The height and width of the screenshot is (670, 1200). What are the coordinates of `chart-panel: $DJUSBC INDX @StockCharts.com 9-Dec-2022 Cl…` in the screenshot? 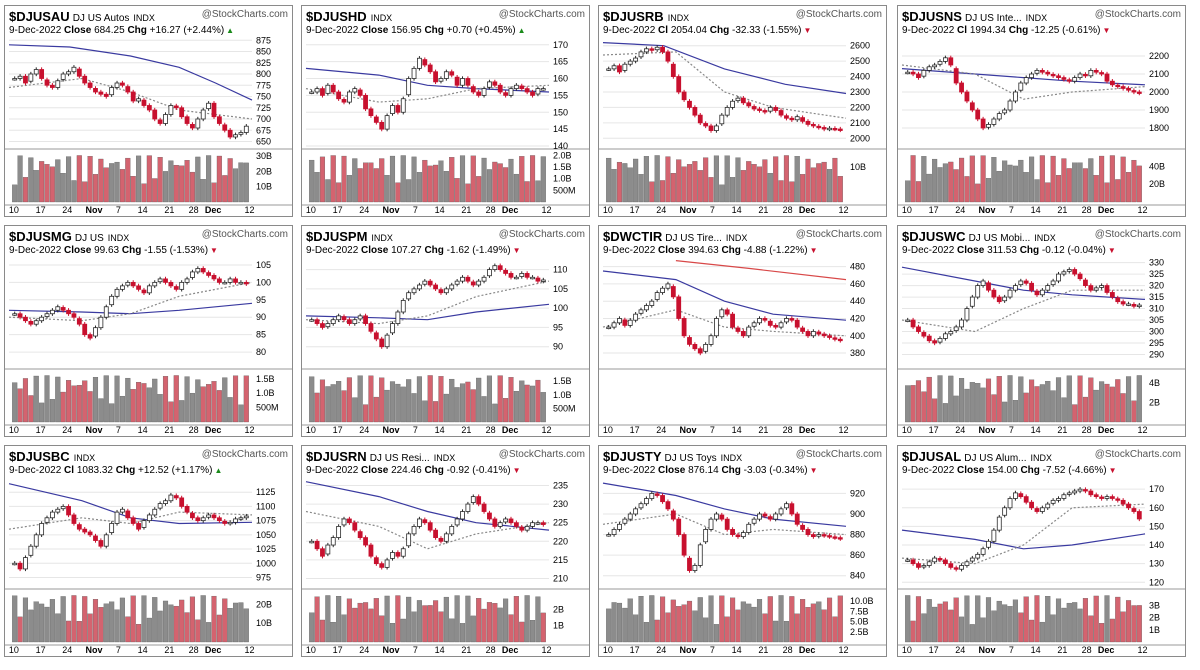 It's located at (148, 551).